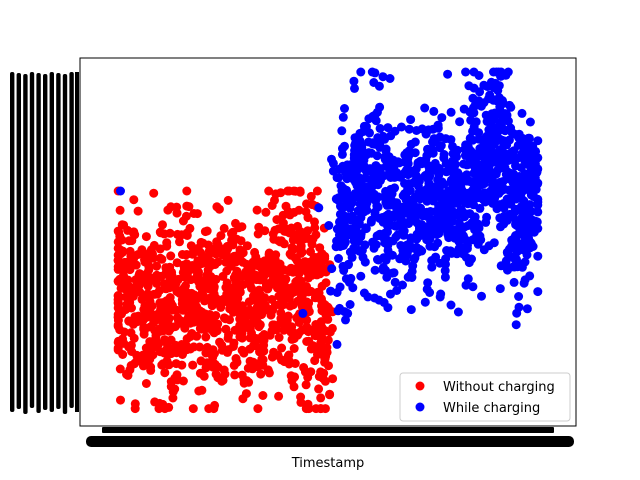  What do you see at coordinates (499, 387) in the screenshot?
I see `legend-label-without-charging: Without charging` at bounding box center [499, 387].